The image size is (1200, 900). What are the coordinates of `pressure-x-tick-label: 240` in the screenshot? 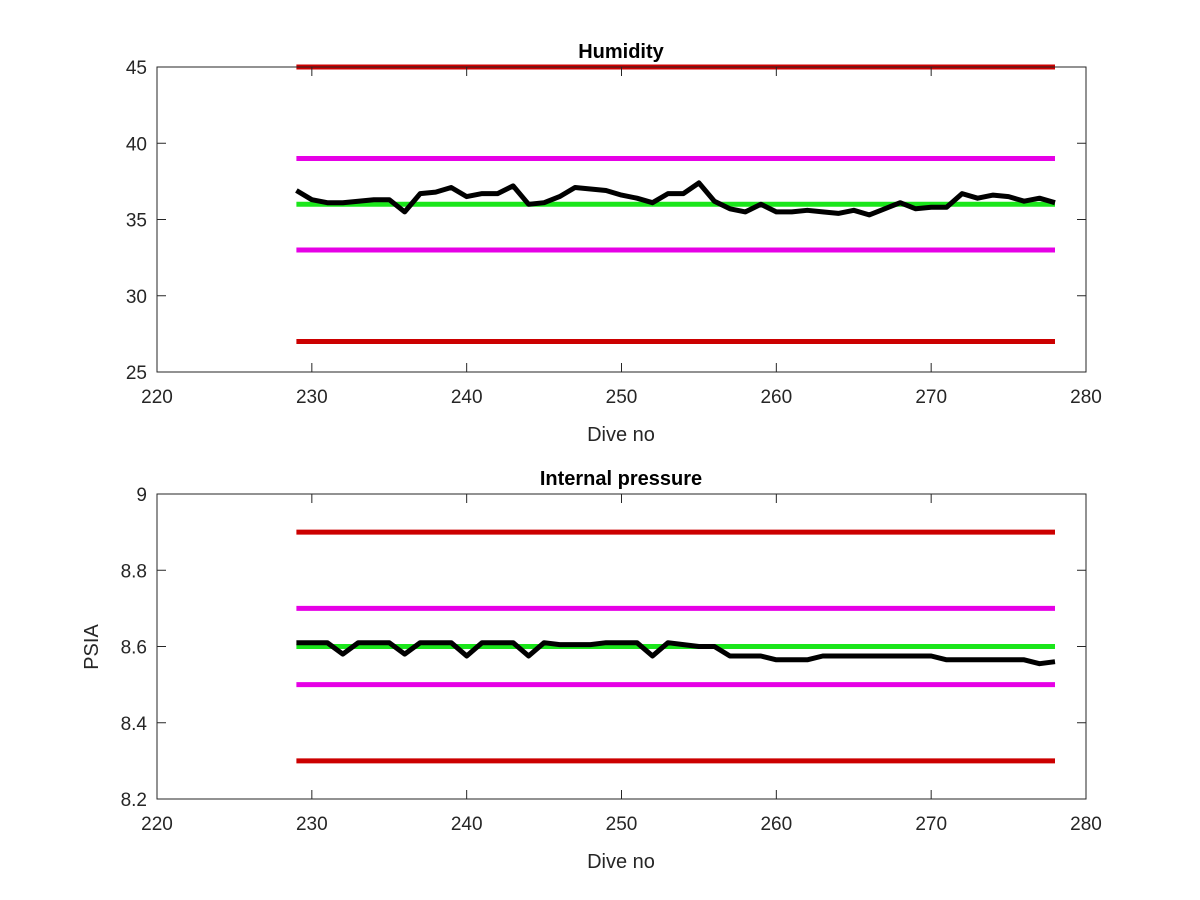 It's located at (467, 824).